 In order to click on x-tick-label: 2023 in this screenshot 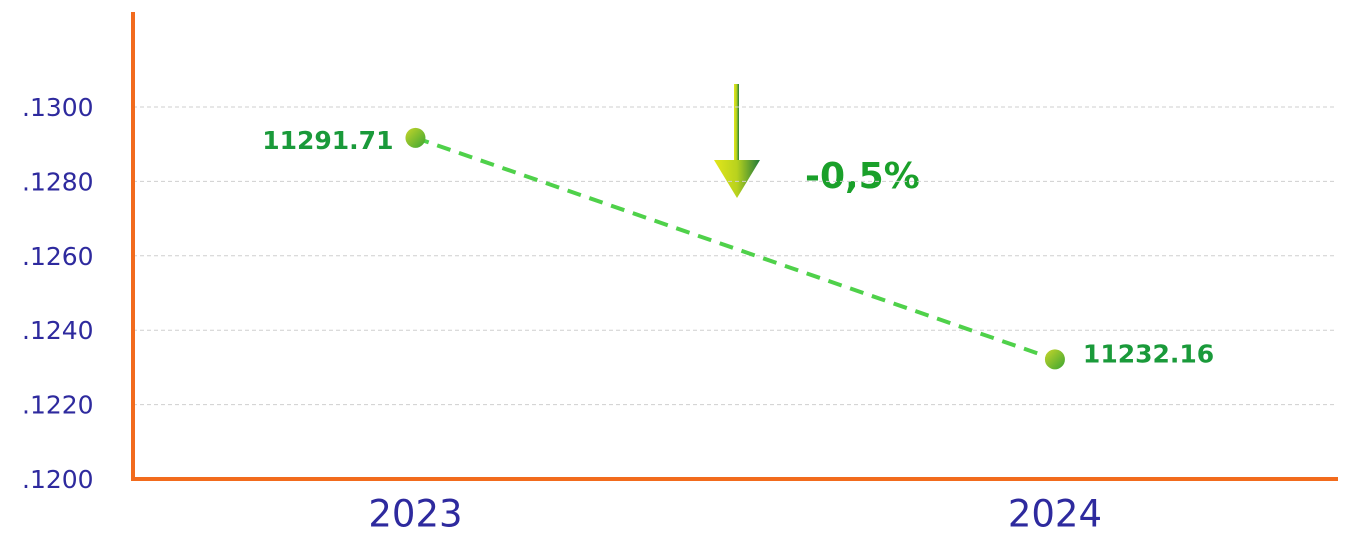, I will do `click(415, 513)`.